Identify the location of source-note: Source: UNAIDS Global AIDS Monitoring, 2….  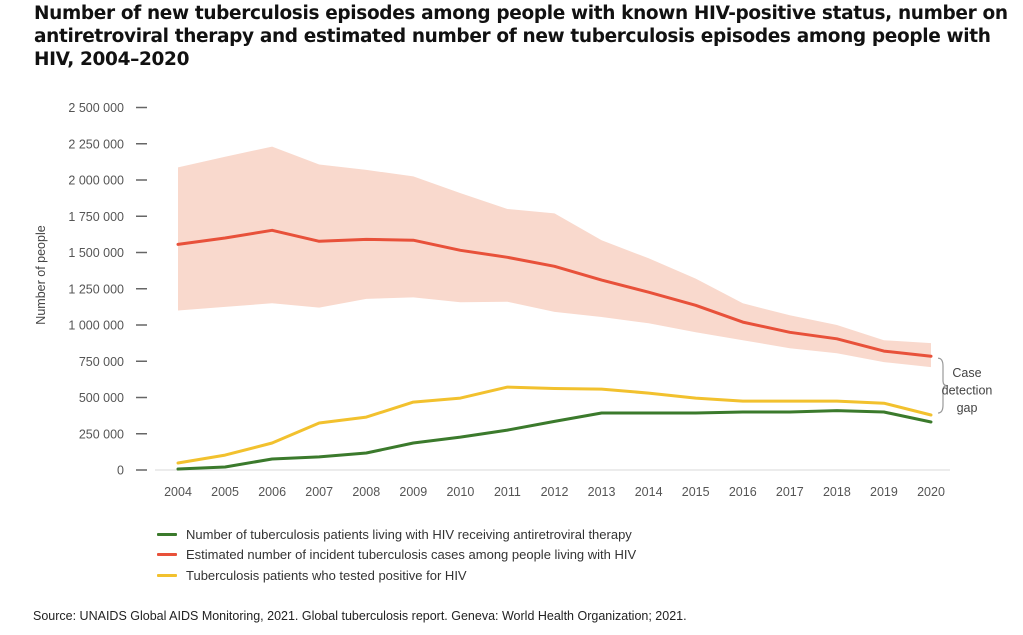
(360, 616).